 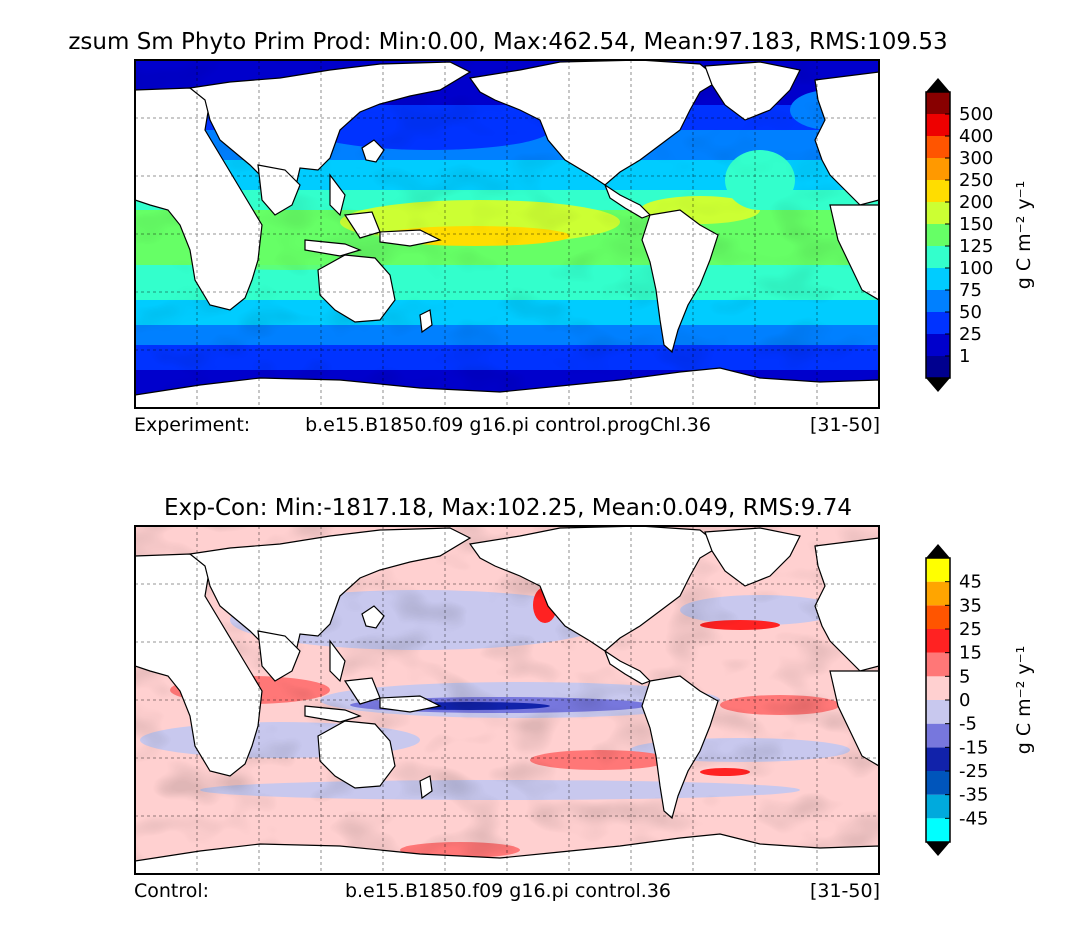 What do you see at coordinates (970, 290) in the screenshot?
I see `colorbar-tick-label: 75` at bounding box center [970, 290].